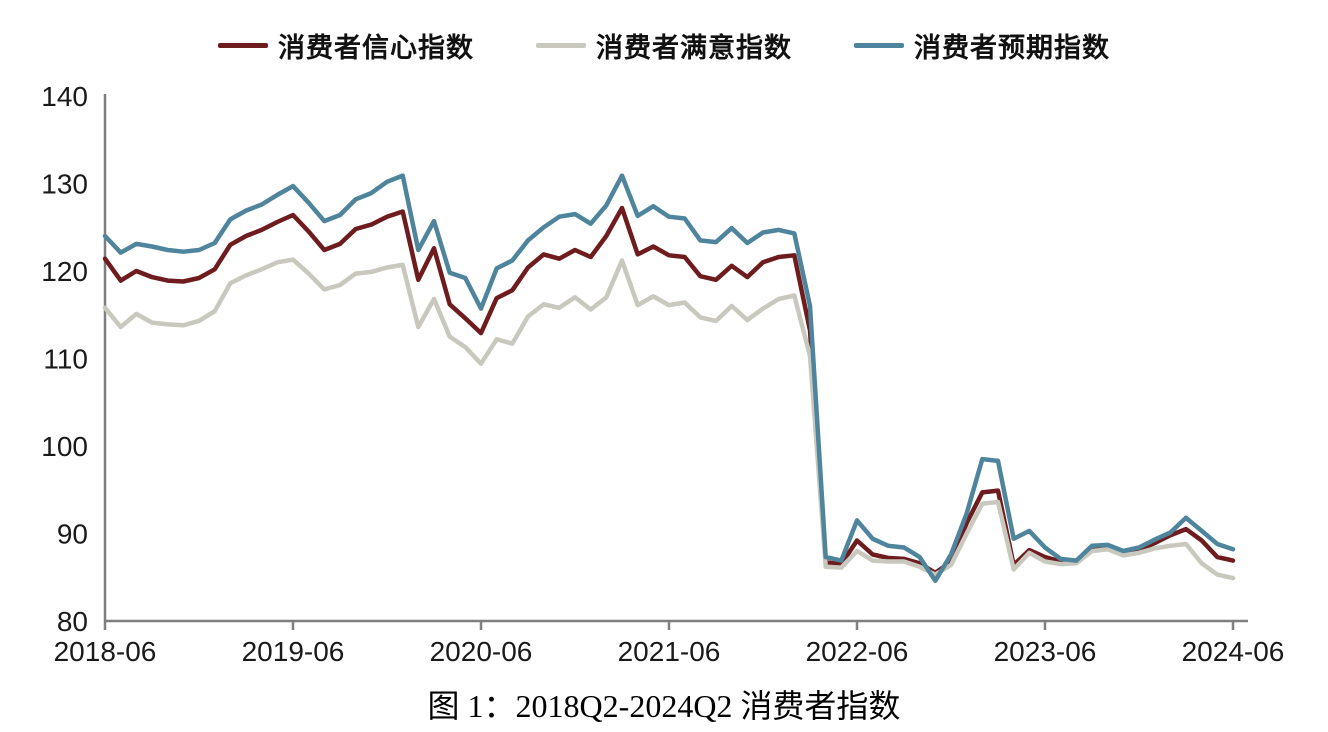 This screenshot has width=1328, height=732. Describe the element at coordinates (64, 271) in the screenshot. I see `y-tick-label: 120` at that location.